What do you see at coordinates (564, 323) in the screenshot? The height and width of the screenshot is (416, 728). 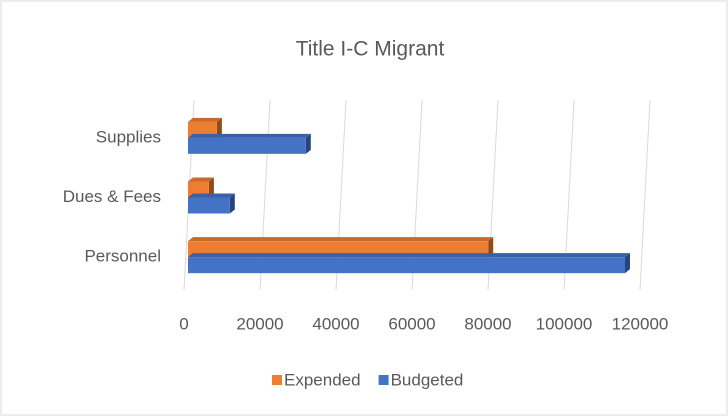 I see `x-tick-label: 100000` at bounding box center [564, 323].